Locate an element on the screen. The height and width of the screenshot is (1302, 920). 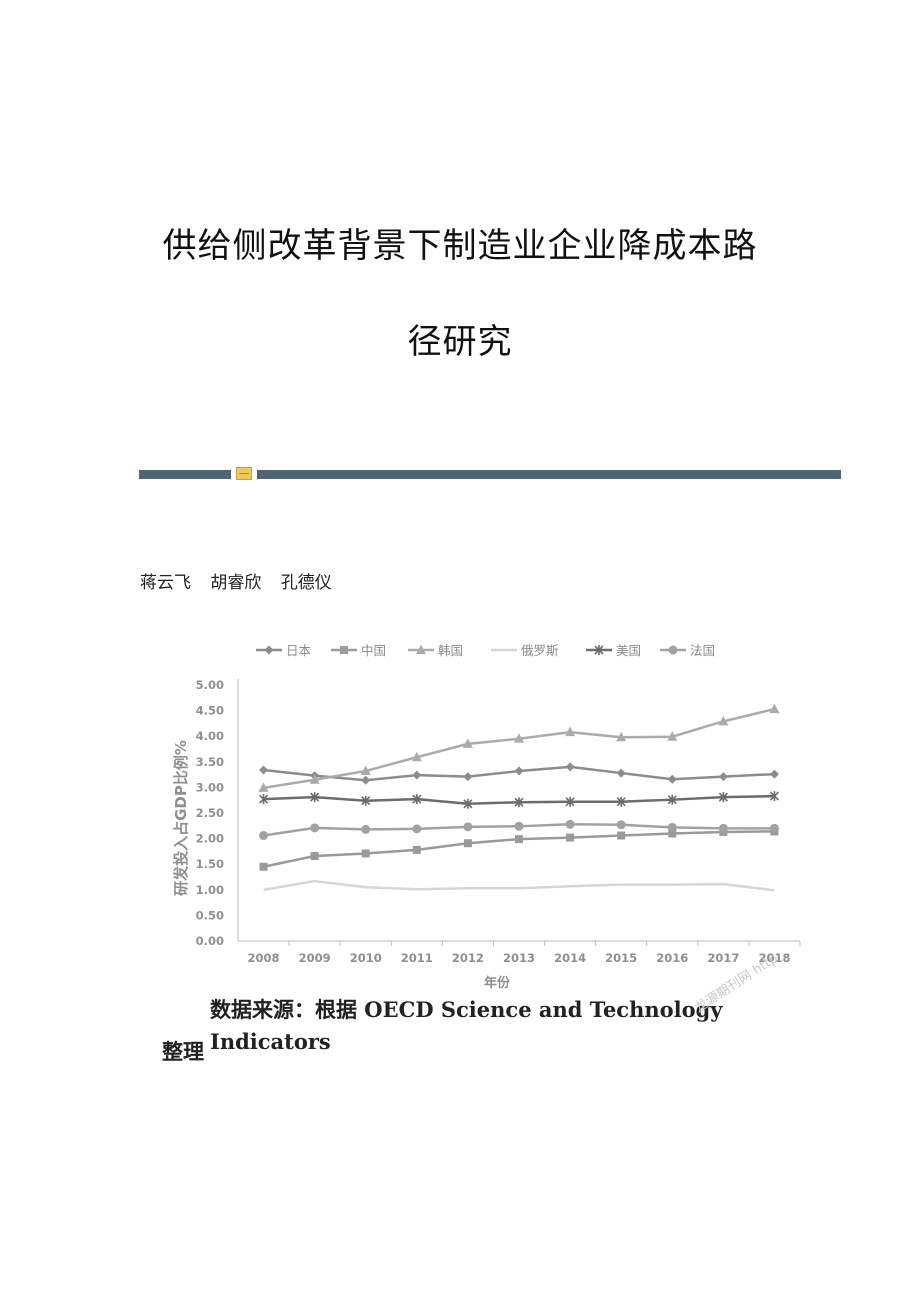
y-tick-label: 4.00 is located at coordinates (210, 736).